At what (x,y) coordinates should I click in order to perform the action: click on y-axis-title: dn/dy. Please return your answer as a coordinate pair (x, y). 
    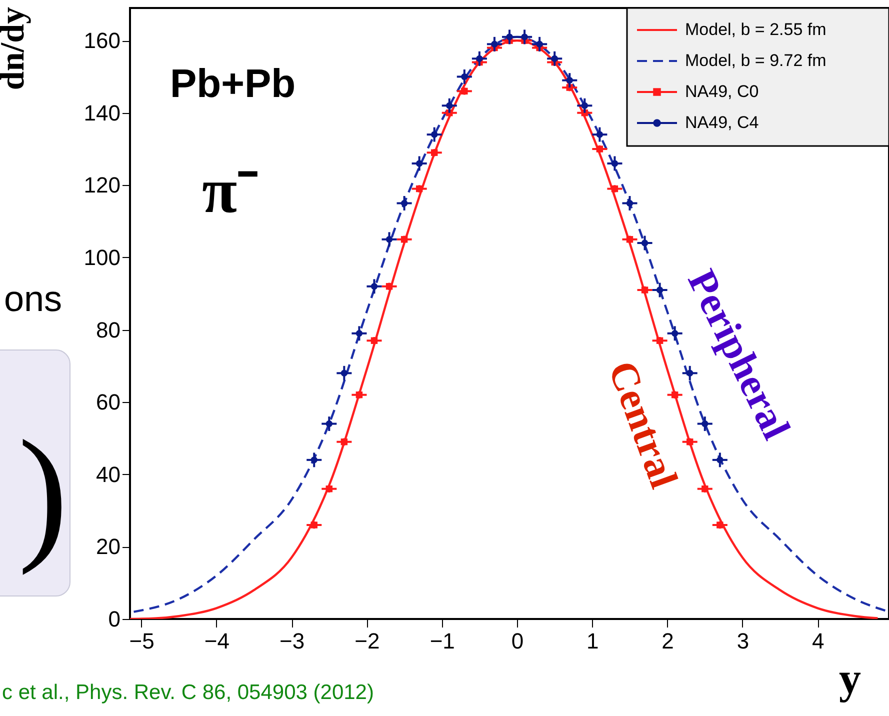
    Looking at the image, I should click on (16, 48).